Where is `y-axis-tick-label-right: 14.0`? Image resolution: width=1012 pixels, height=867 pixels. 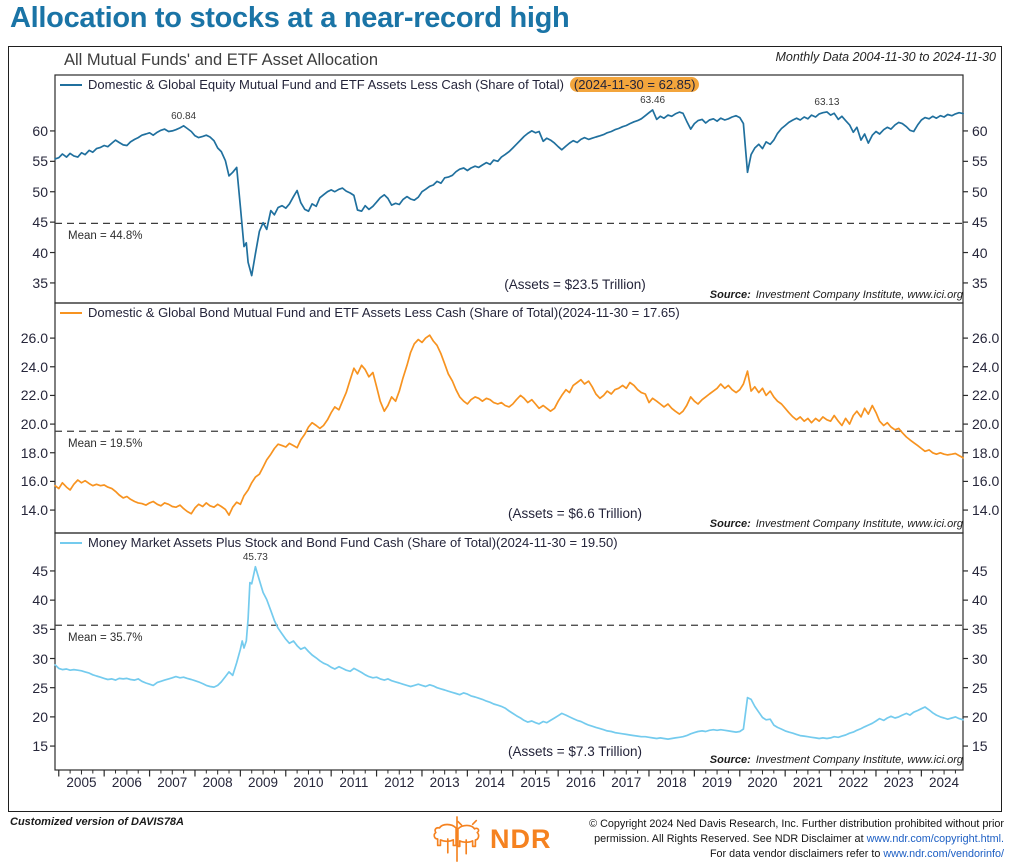 y-axis-tick-label-right: 14.0 is located at coordinates (986, 510).